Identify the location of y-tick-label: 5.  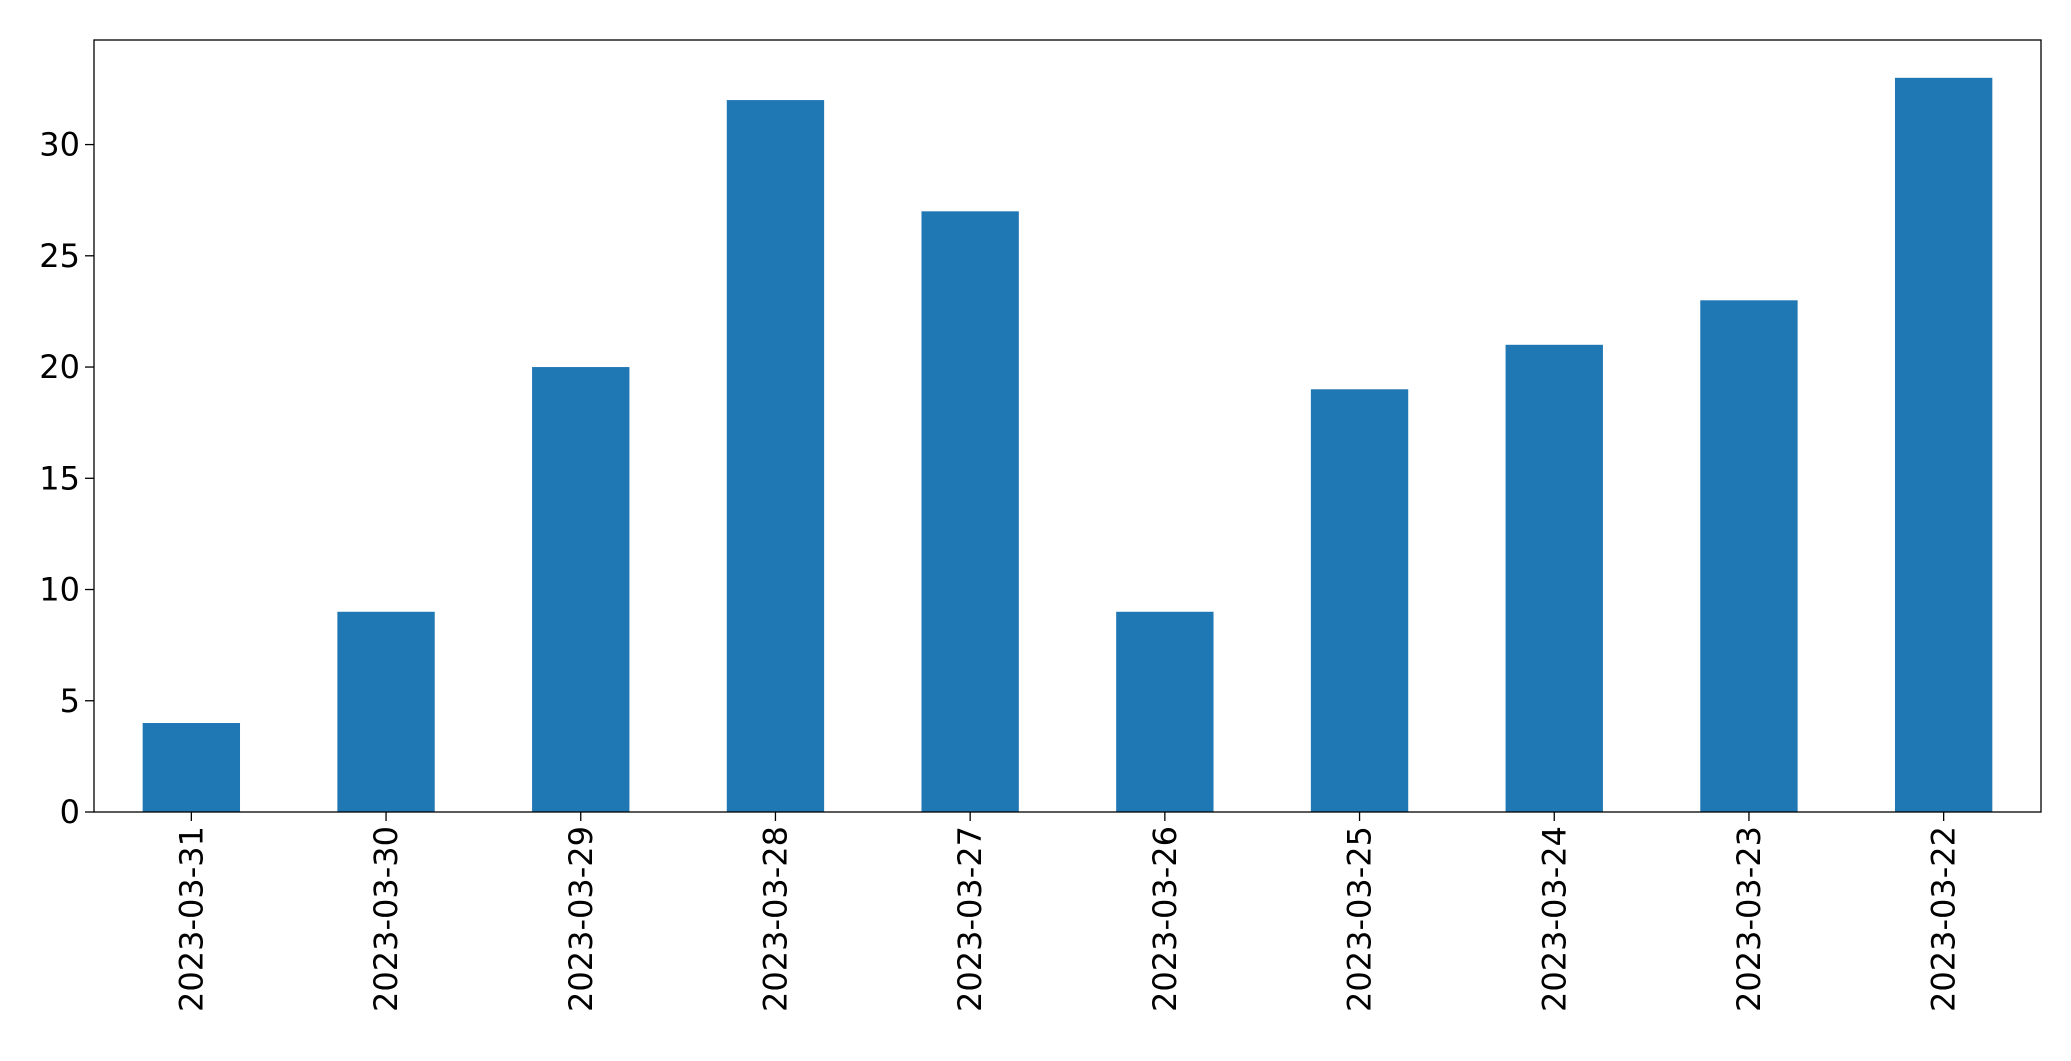
(70, 701).